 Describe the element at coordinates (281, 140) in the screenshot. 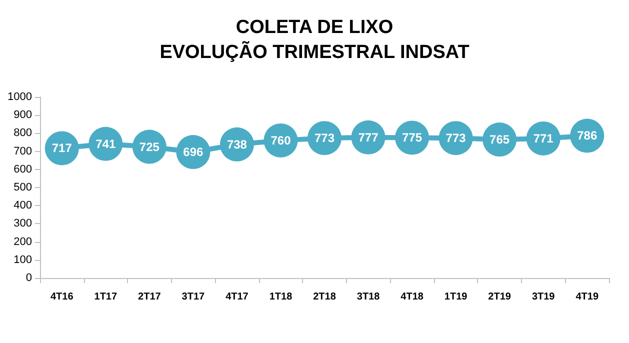

I see `data-label: 760` at that location.